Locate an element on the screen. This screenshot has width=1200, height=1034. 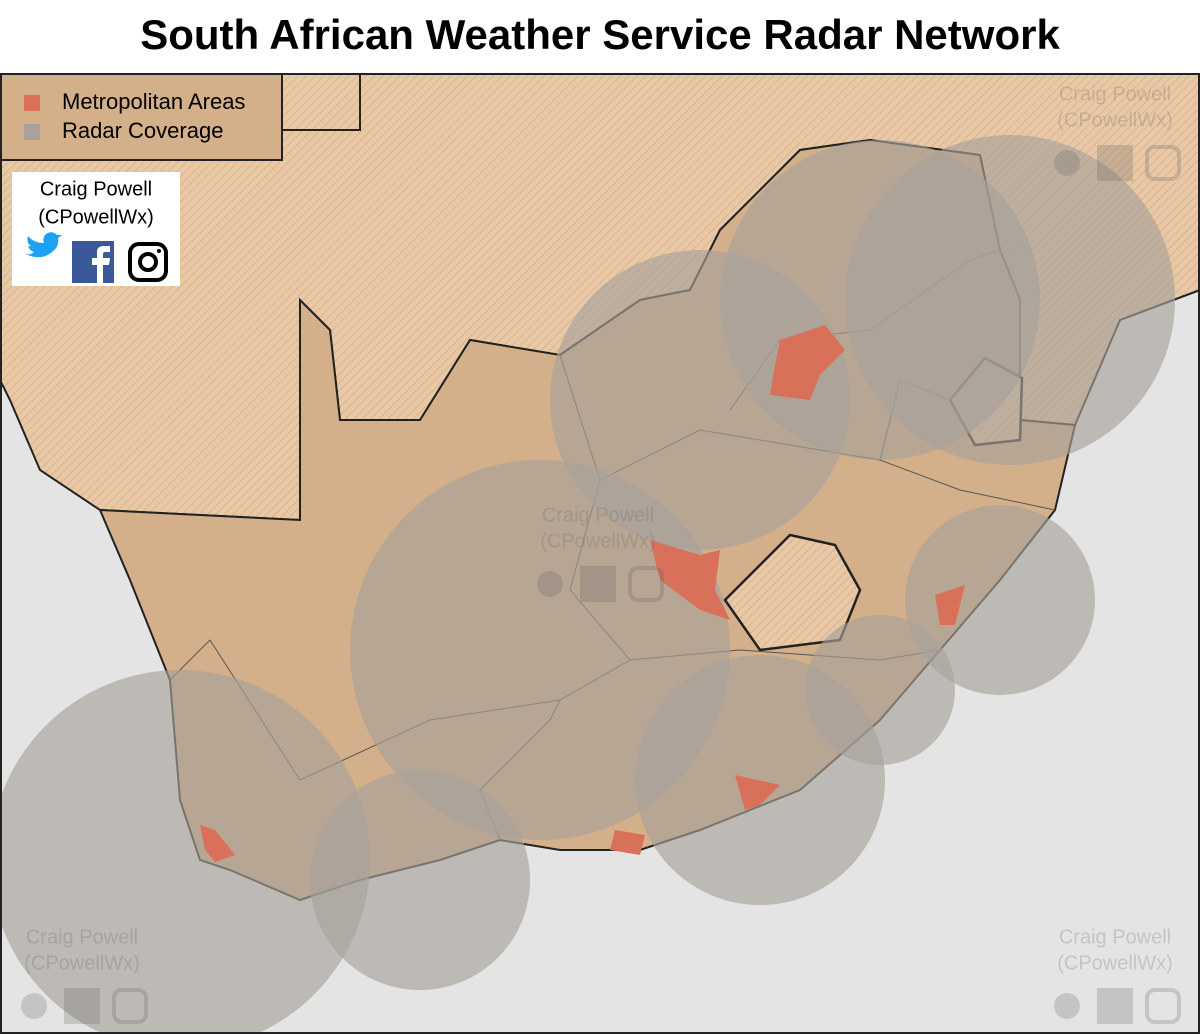
legend-label: Radar Coverage is located at coordinates (142, 130).